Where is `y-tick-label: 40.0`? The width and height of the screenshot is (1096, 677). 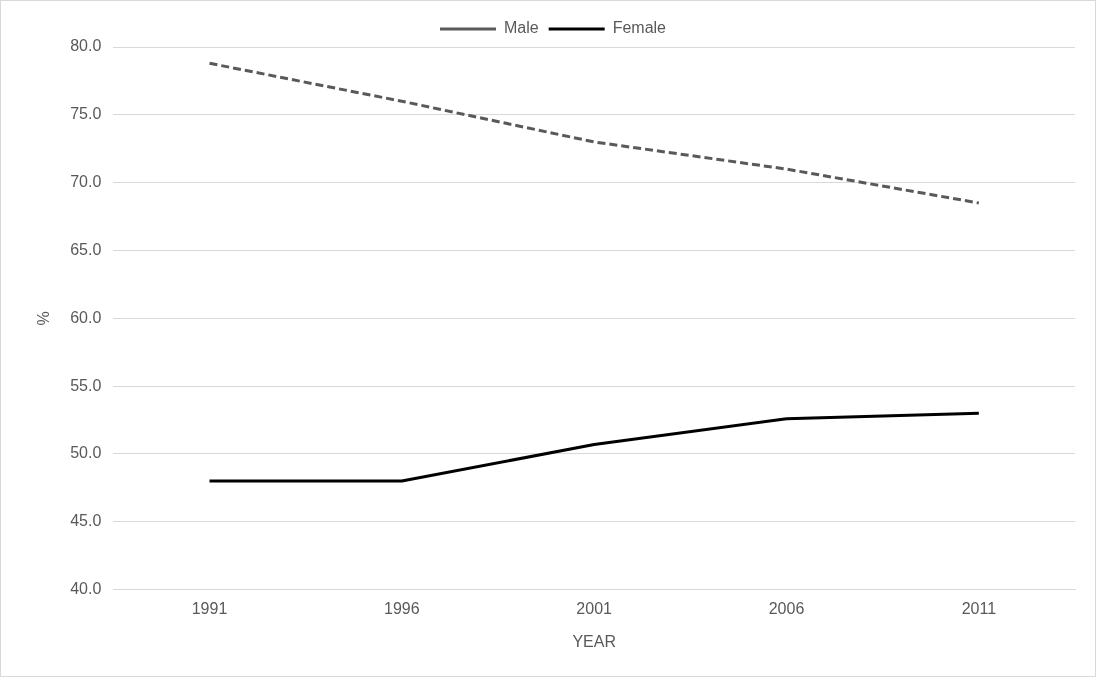 y-tick-label: 40.0 is located at coordinates (86, 589).